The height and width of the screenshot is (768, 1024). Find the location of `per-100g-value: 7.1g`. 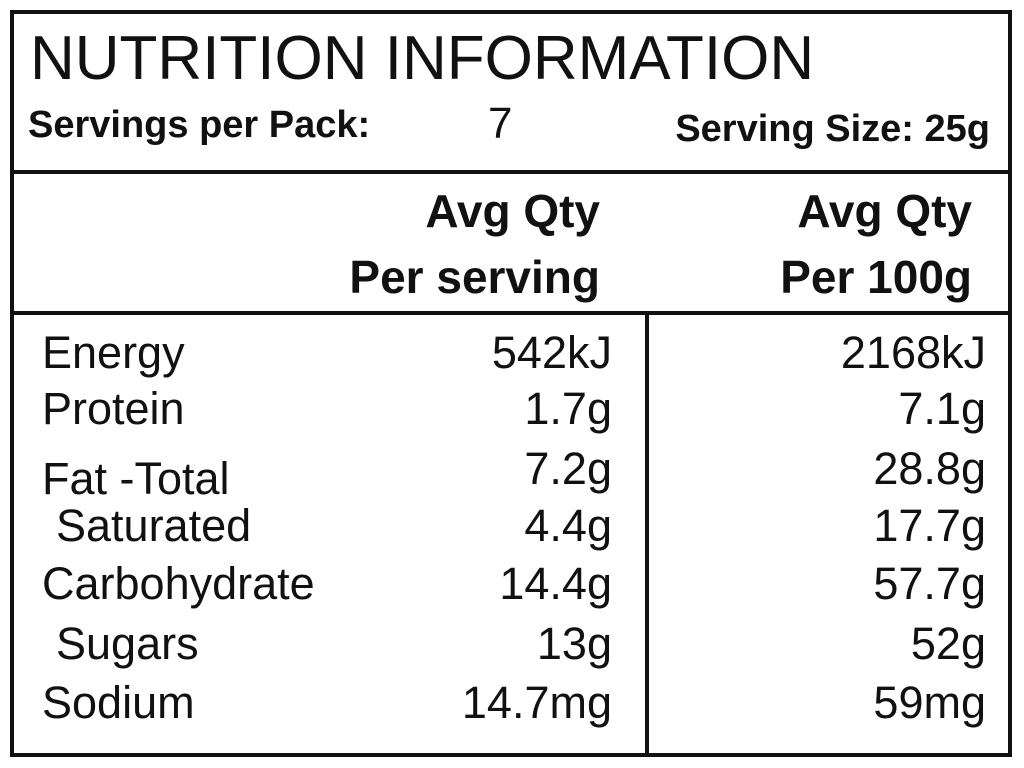

per-100g-value: 7.1g is located at coordinates (942, 408).